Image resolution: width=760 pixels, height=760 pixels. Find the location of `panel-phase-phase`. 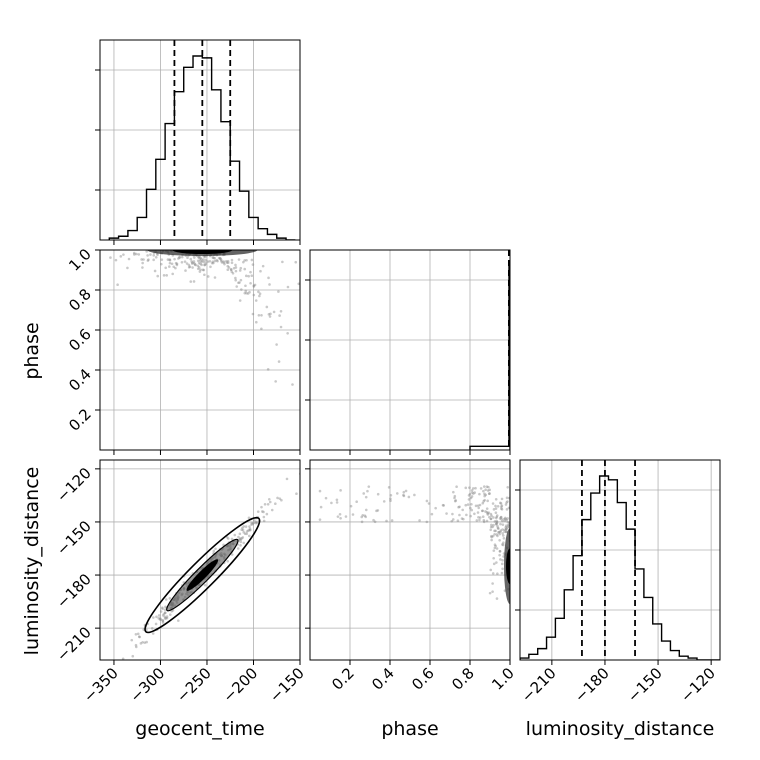

panel-phase-phase is located at coordinates (408, 352).